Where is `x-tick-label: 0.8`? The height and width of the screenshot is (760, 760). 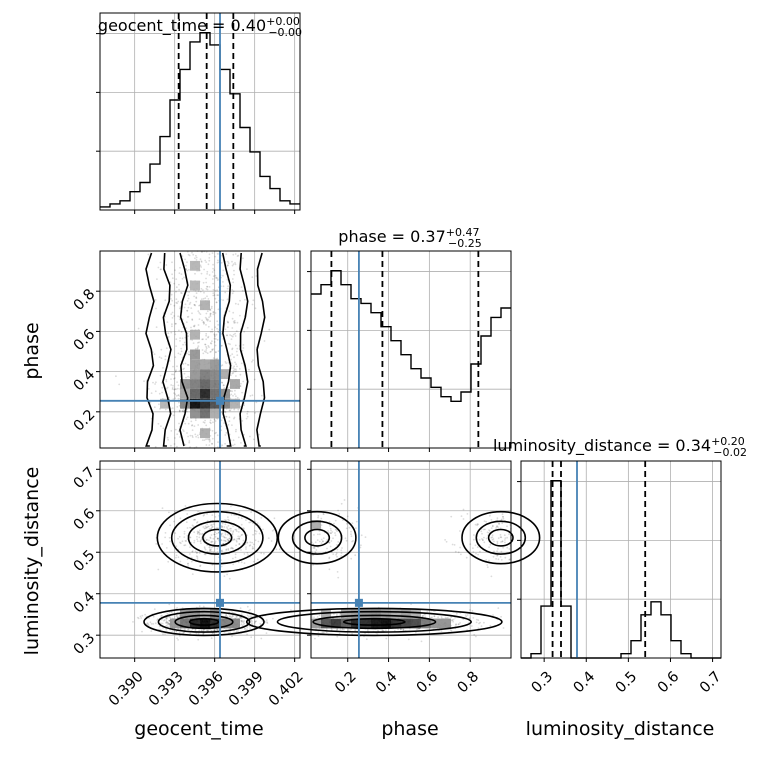 x-tick-label: 0.8 is located at coordinates (469, 683).